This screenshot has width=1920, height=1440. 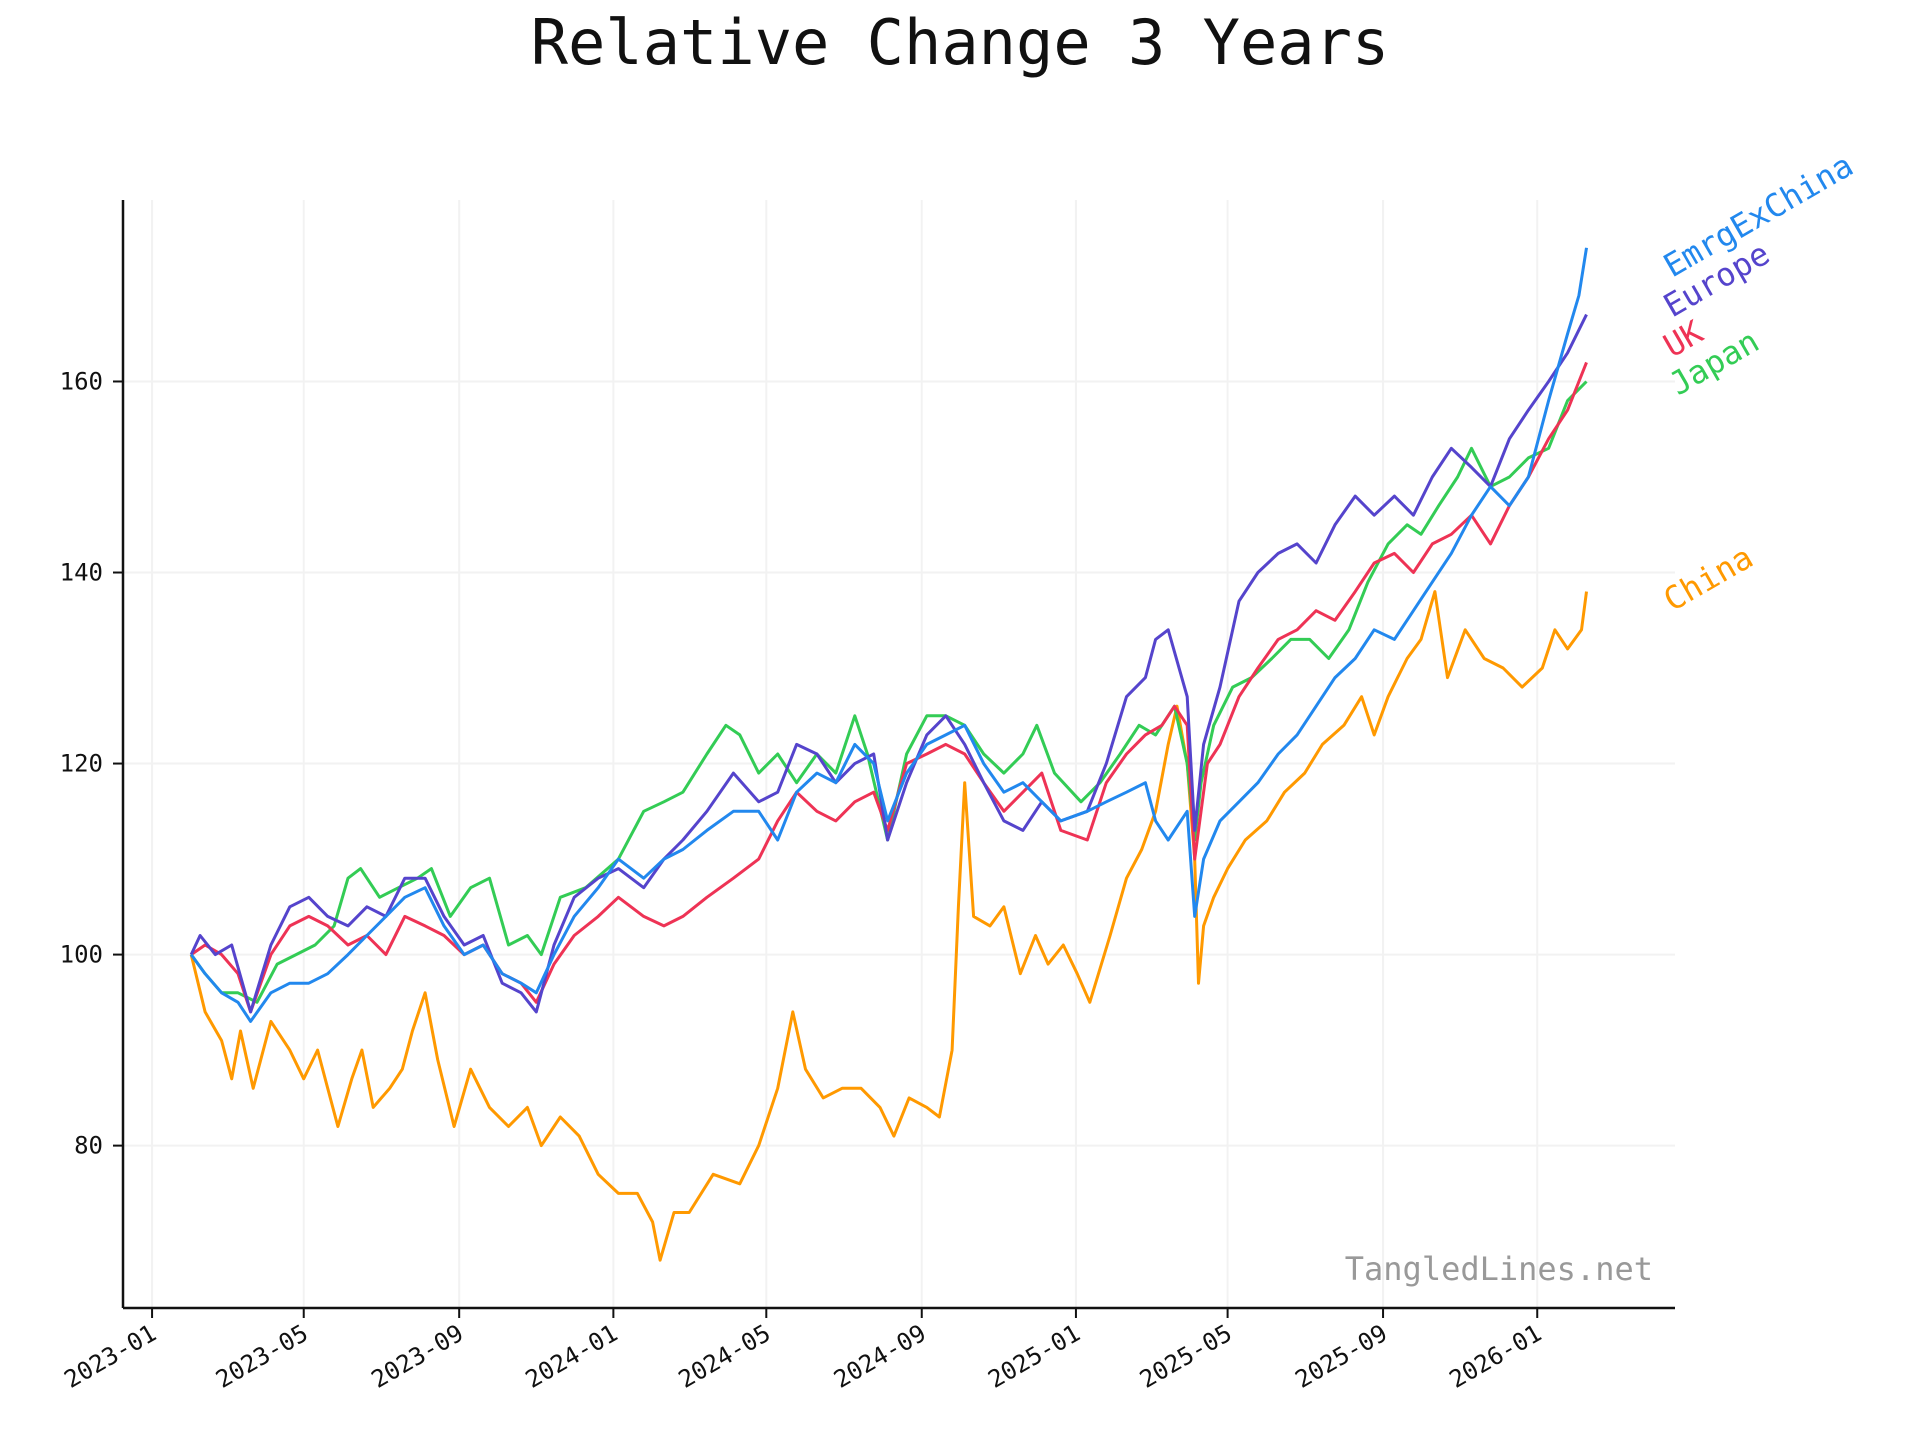 What do you see at coordinates (1186, 1356) in the screenshot?
I see `x-tick-label: 2025-05` at bounding box center [1186, 1356].